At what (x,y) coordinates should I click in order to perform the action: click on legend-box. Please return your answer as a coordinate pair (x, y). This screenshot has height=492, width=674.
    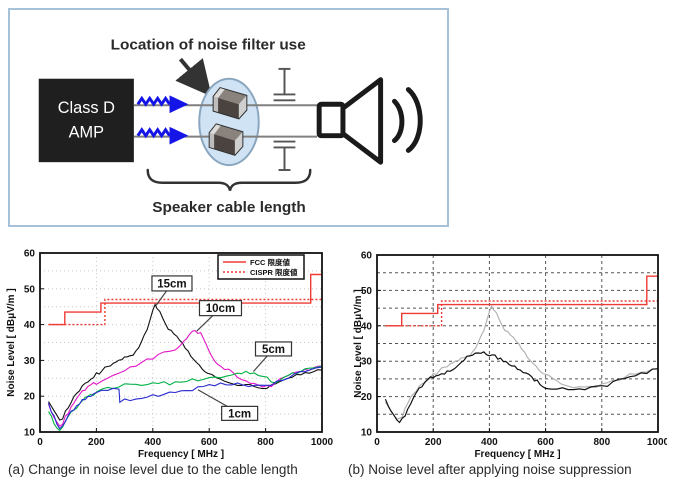
    Looking at the image, I should click on (261, 267).